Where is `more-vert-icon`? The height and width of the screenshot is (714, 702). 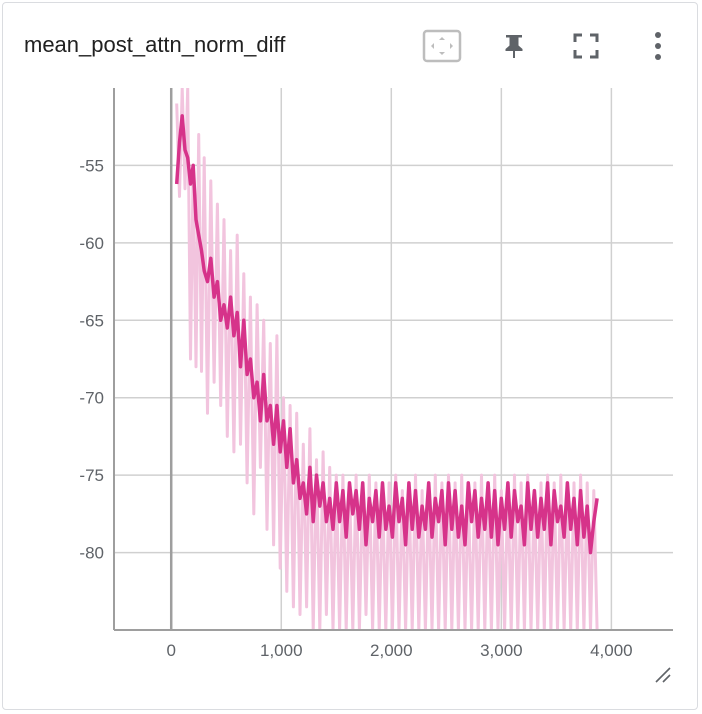 more-vert-icon is located at coordinates (658, 46).